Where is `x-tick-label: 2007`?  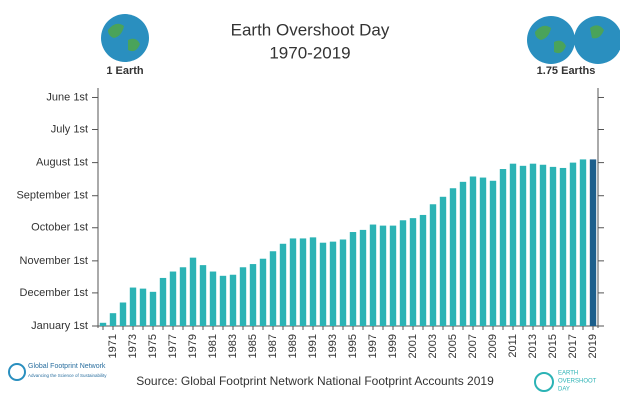 x-tick-label: 2007 is located at coordinates (473, 346).